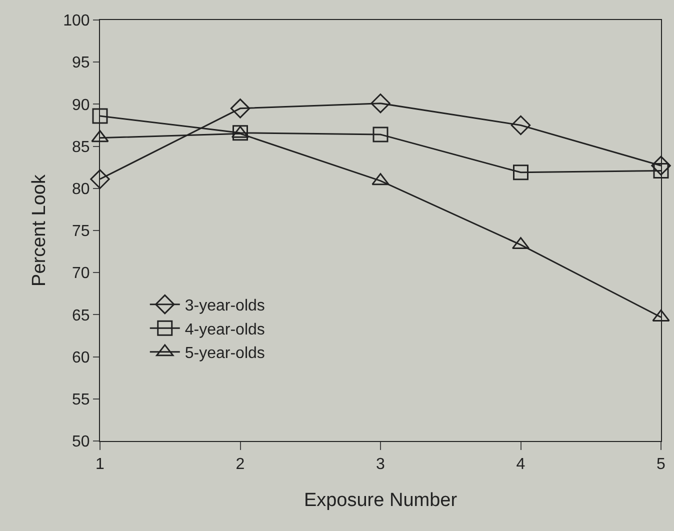 This screenshot has height=531, width=674. What do you see at coordinates (381, 500) in the screenshot?
I see `x-axis-title: Exposure Number` at bounding box center [381, 500].